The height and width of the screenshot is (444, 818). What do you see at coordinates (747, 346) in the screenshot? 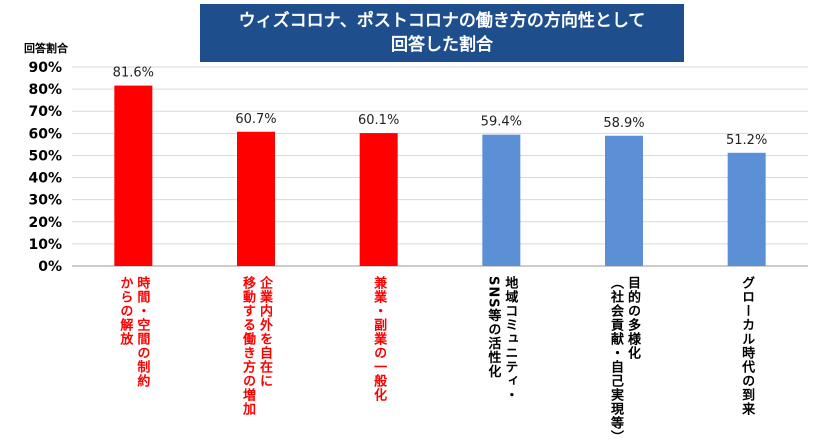
I see `x-category-label: グローカル時代の到来` at bounding box center [747, 346].